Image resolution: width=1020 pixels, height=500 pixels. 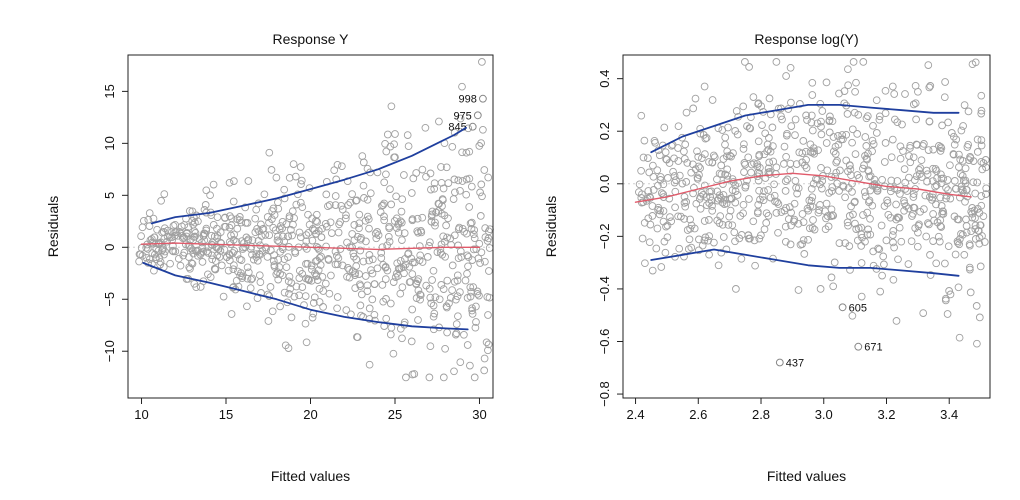 I want to click on x-tick-label: 2.4, so click(x=636, y=414).